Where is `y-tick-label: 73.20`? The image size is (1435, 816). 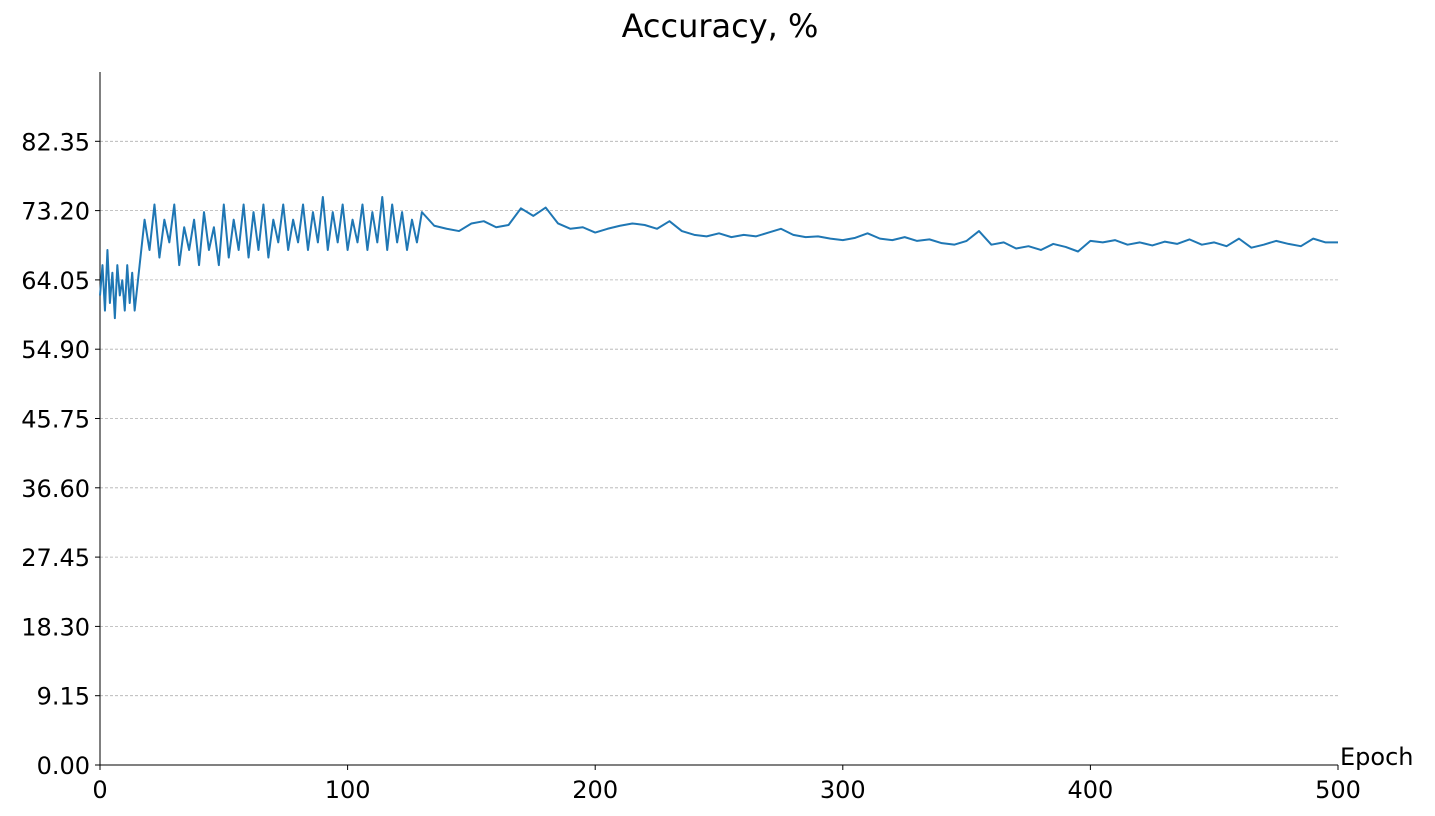
y-tick-label: 73.20 is located at coordinates (55, 212).